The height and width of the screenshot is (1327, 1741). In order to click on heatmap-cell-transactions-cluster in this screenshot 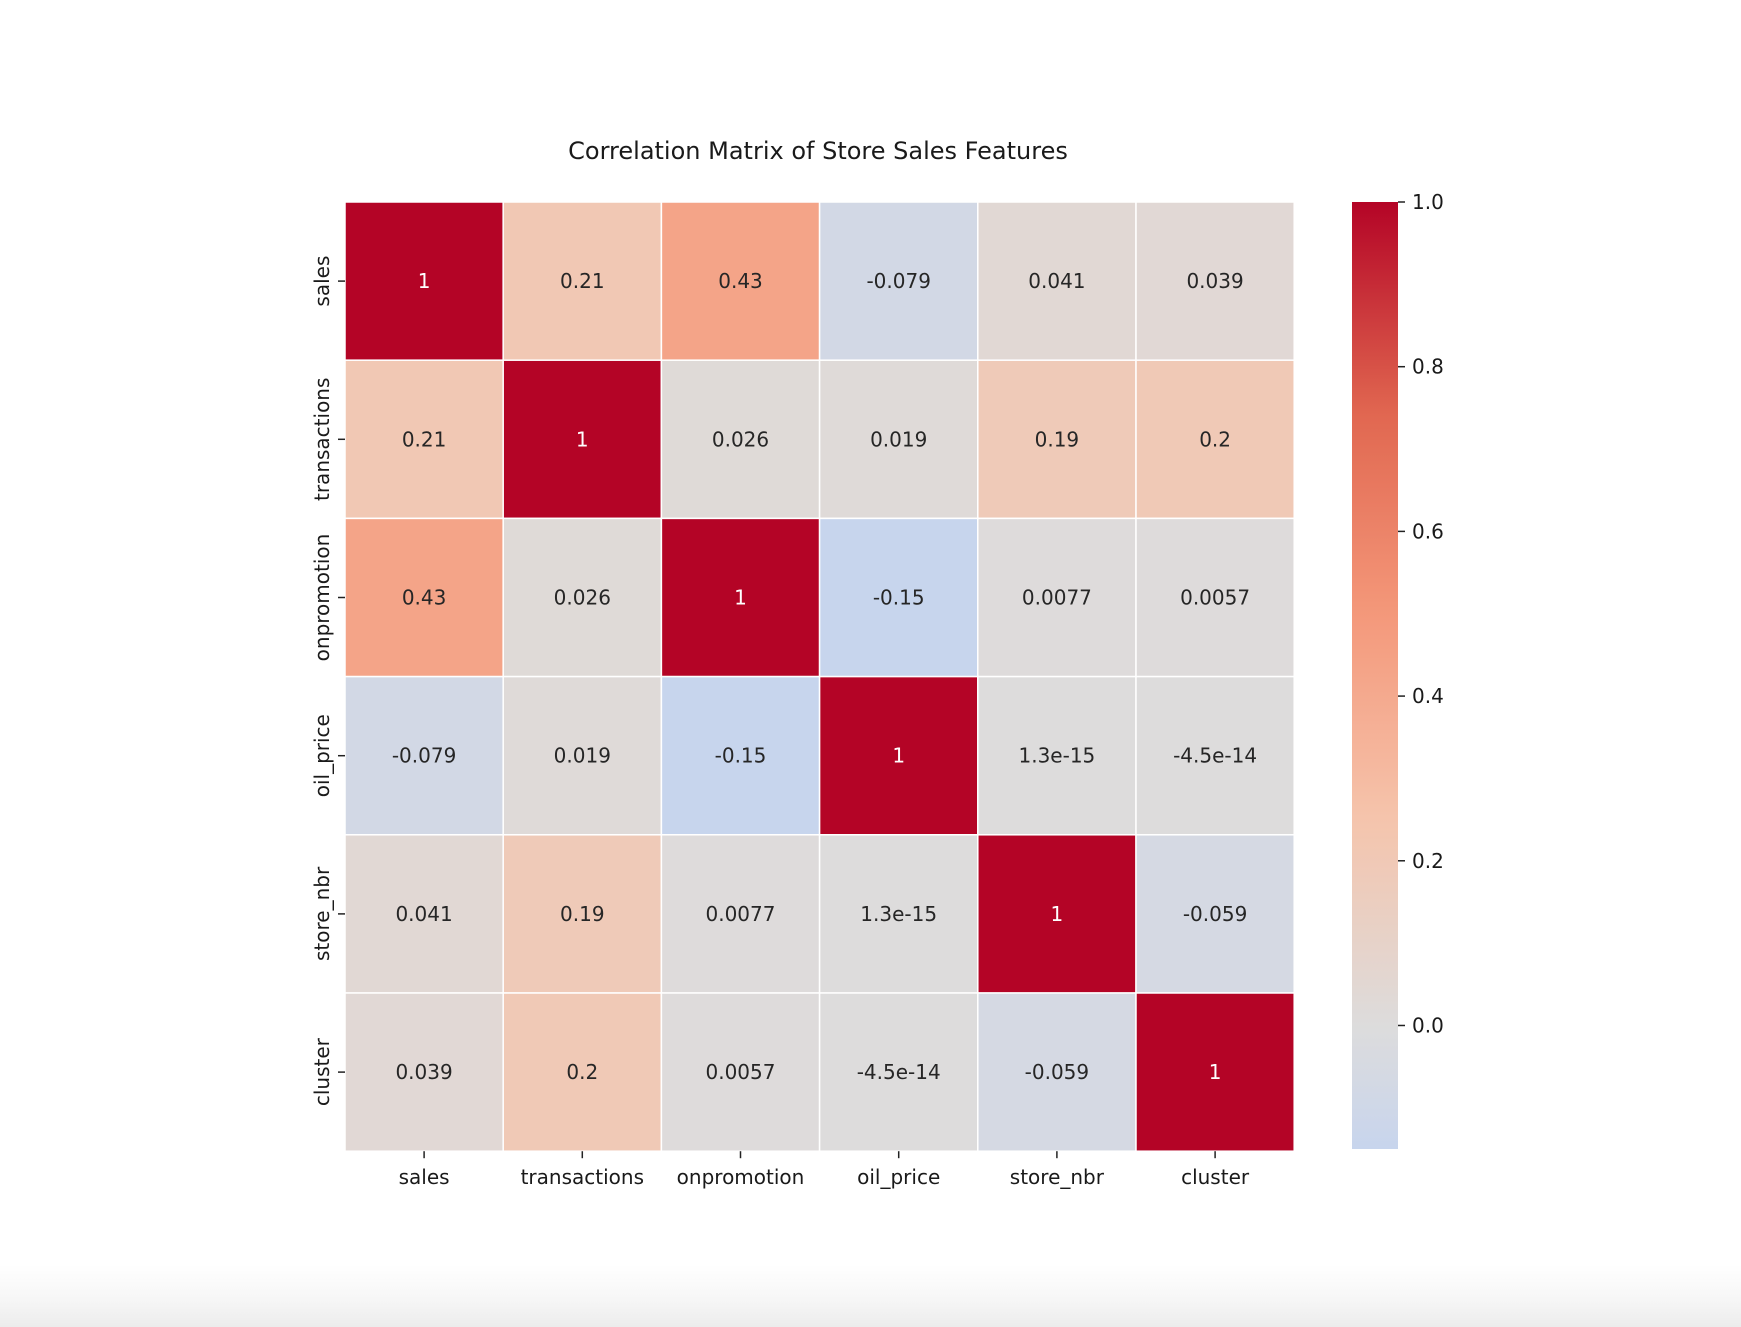, I will do `click(1215, 439)`.